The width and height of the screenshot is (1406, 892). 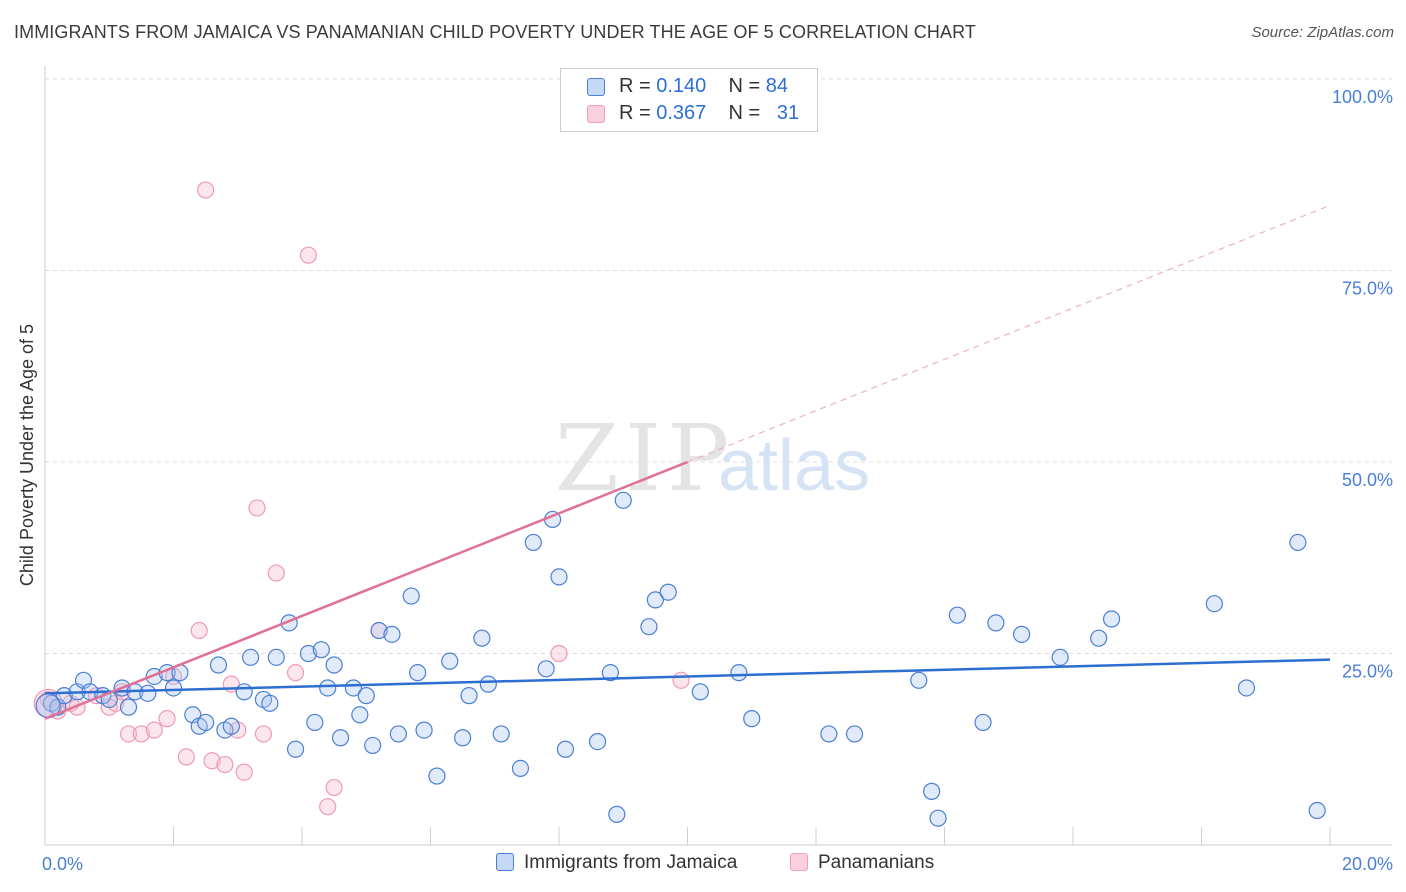 I want to click on y-tick-label: 50.0%, so click(x=1367, y=480).